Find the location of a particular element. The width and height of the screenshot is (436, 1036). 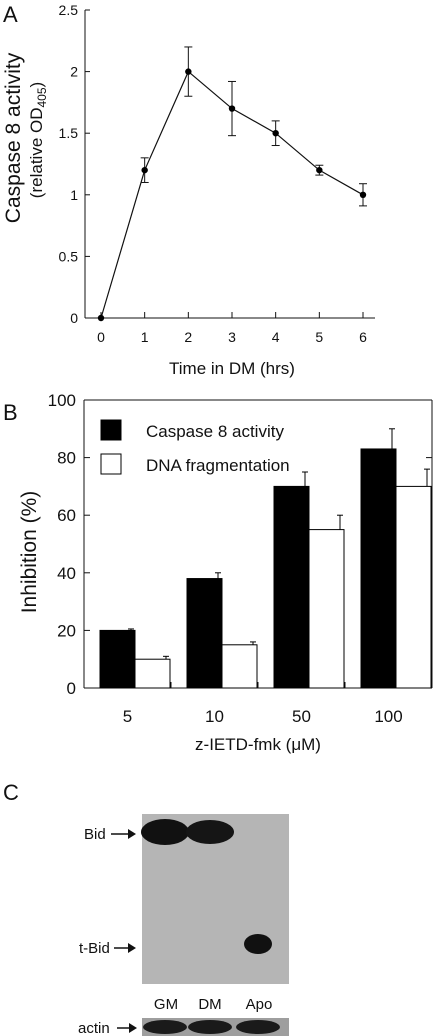

panel-a-y-sub-subscript: 405 is located at coordinates (42, 97).